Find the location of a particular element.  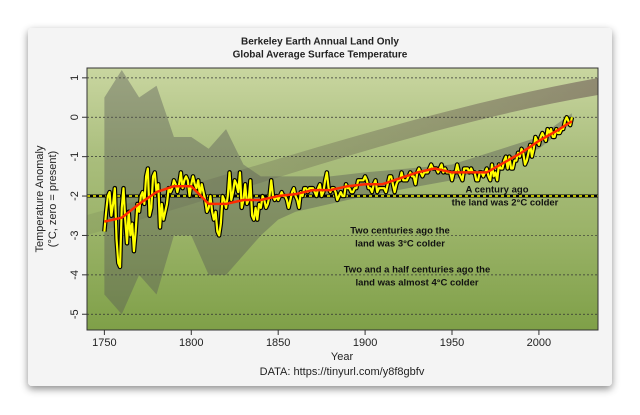

x-tick-label: 1800 is located at coordinates (191, 343).